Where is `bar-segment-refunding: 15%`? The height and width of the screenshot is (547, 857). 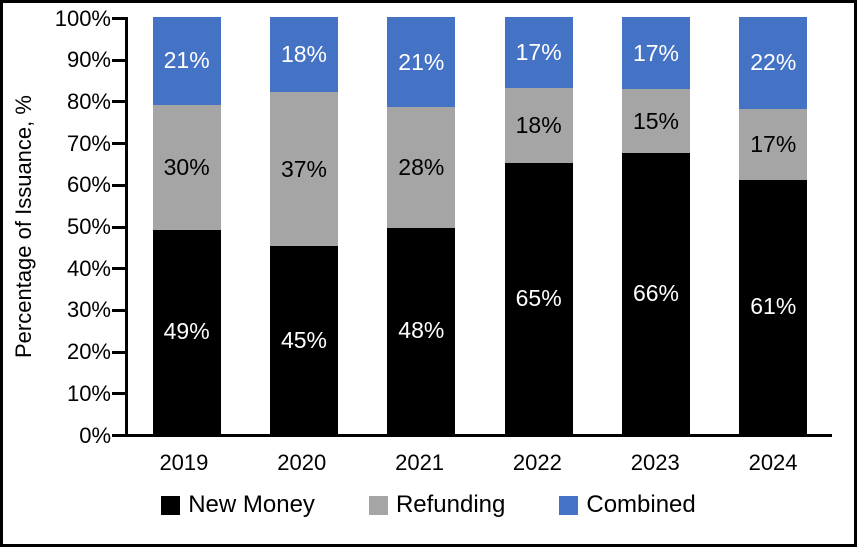
bar-segment-refunding: 15% is located at coordinates (655, 121).